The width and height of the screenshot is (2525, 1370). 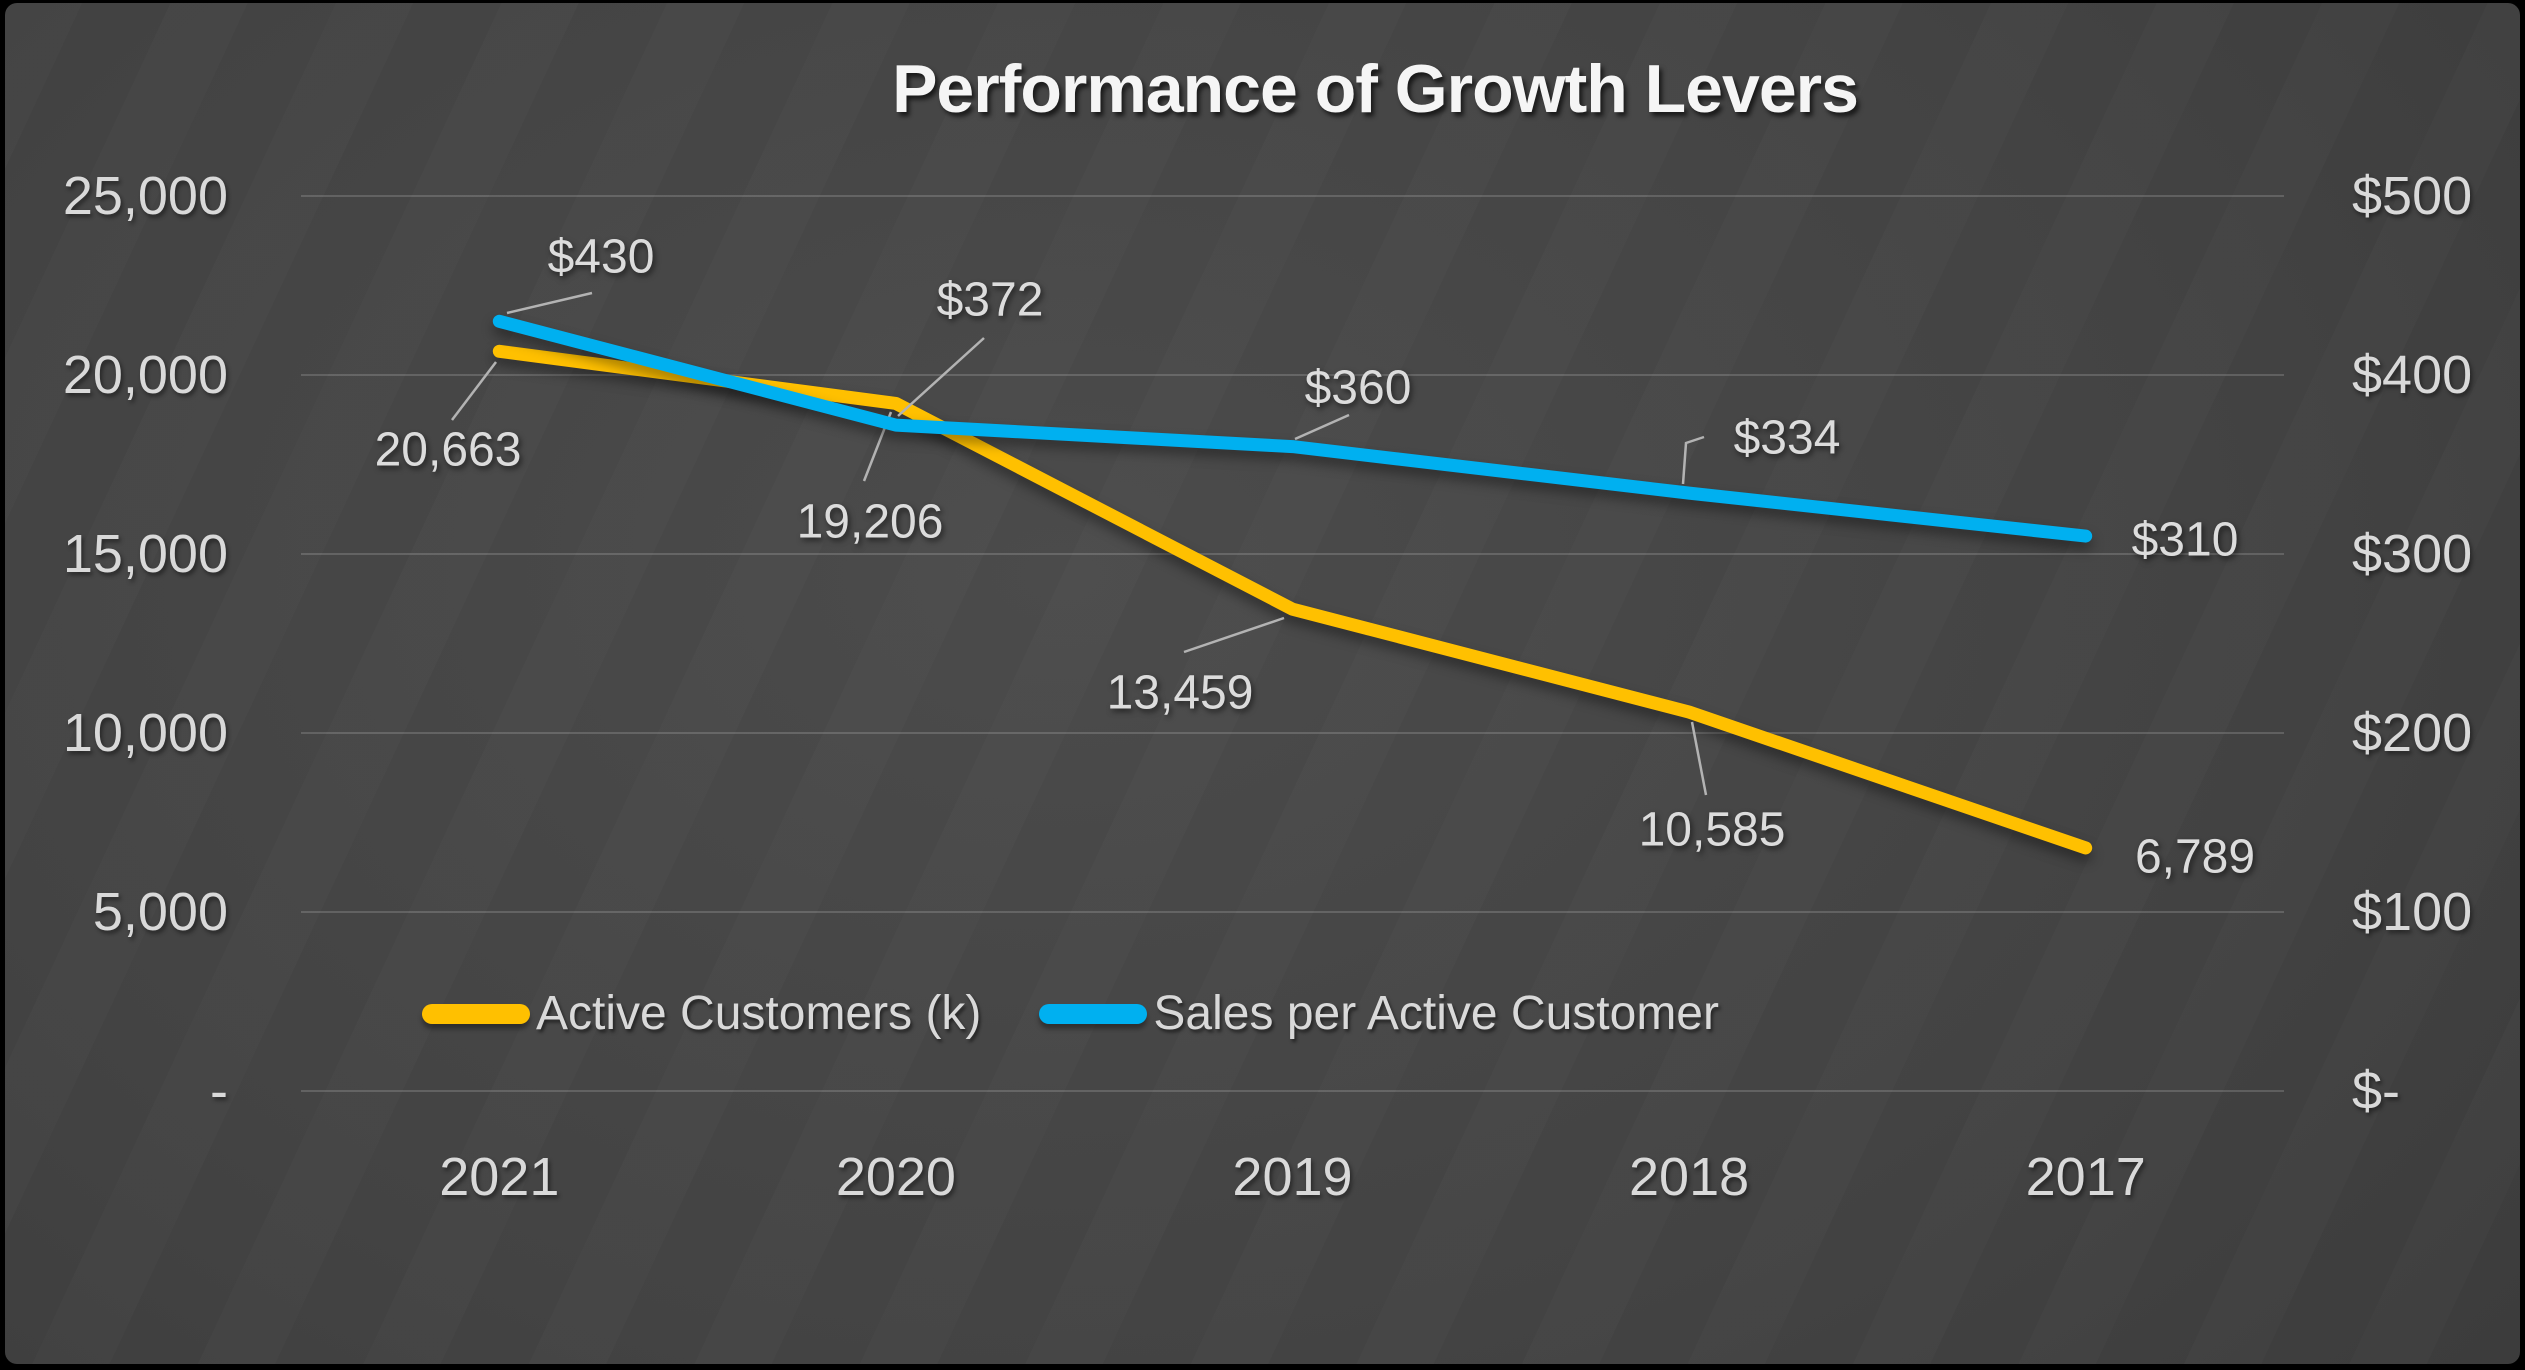 What do you see at coordinates (2412, 733) in the screenshot?
I see `y-axis-right-tick-label: $200` at bounding box center [2412, 733].